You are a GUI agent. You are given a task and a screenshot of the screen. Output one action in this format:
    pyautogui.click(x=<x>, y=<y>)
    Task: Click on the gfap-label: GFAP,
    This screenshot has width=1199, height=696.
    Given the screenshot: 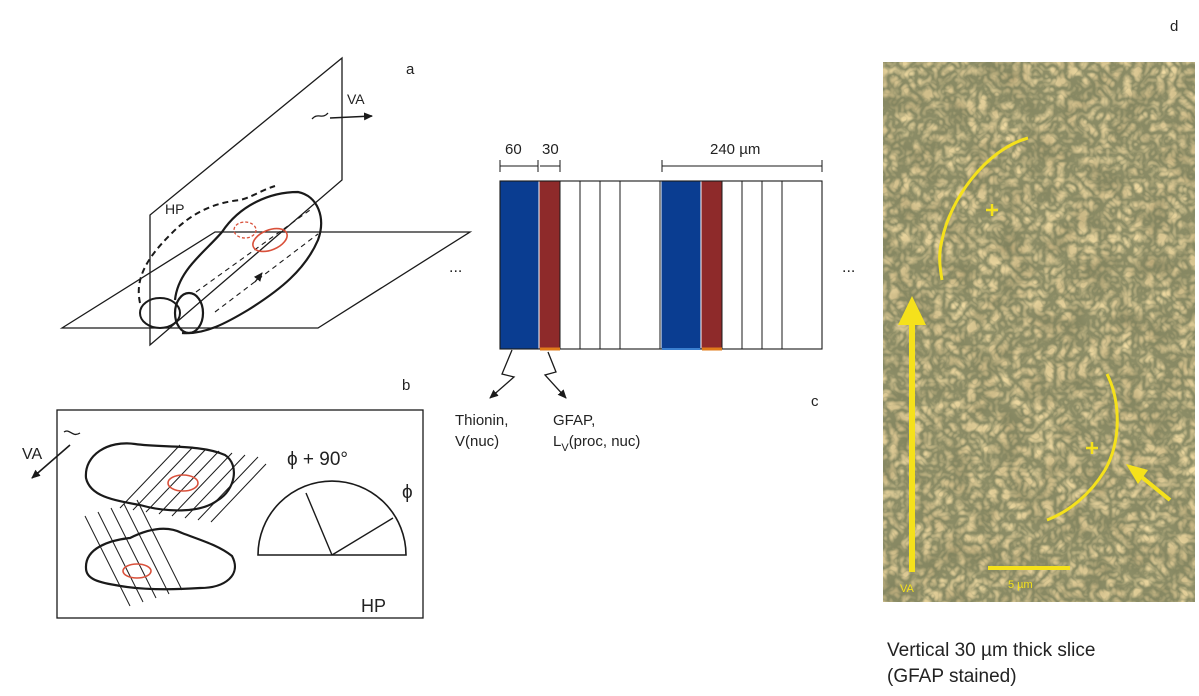 What is the action you would take?
    pyautogui.click(x=574, y=420)
    